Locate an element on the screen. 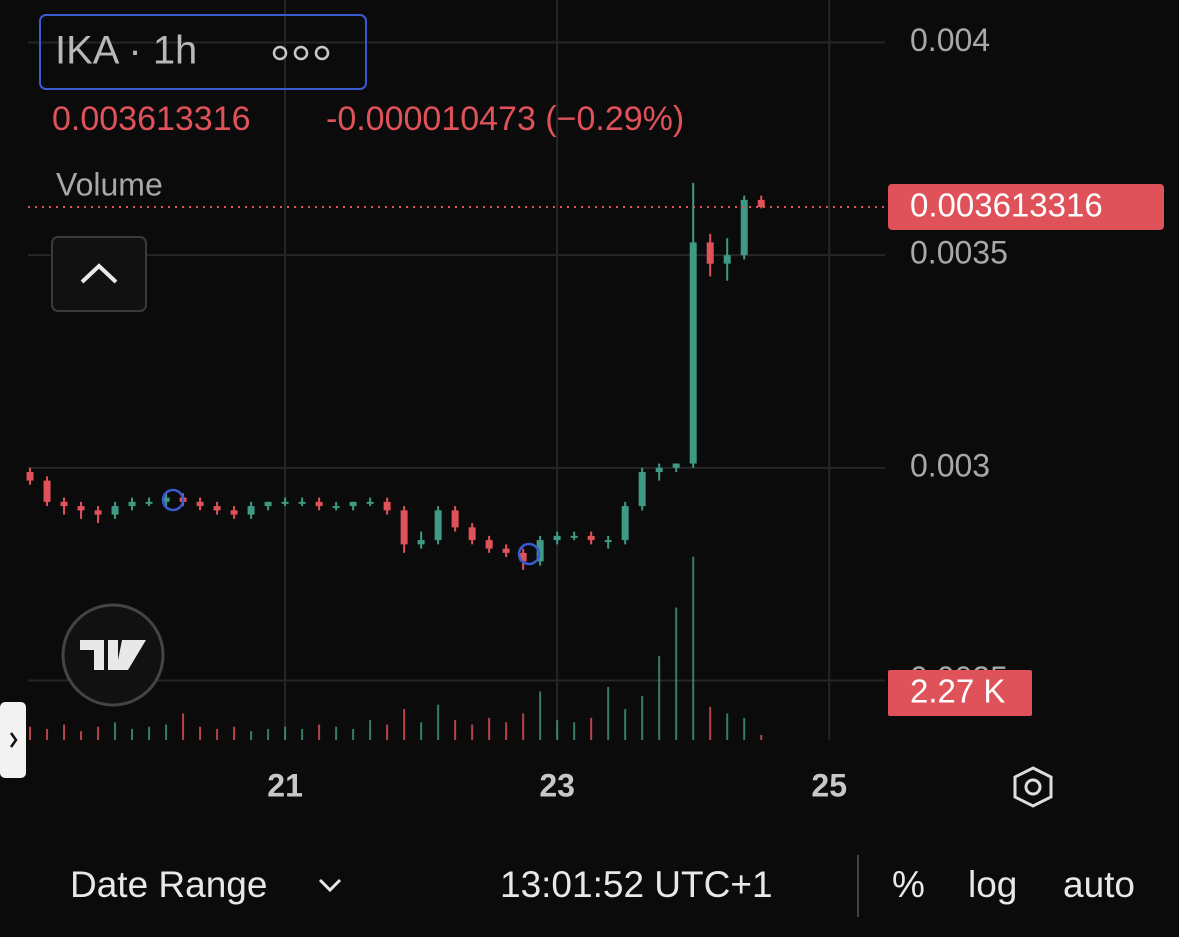 The width and height of the screenshot is (1179, 937). y-tick-label: 0.003 is located at coordinates (950, 465).